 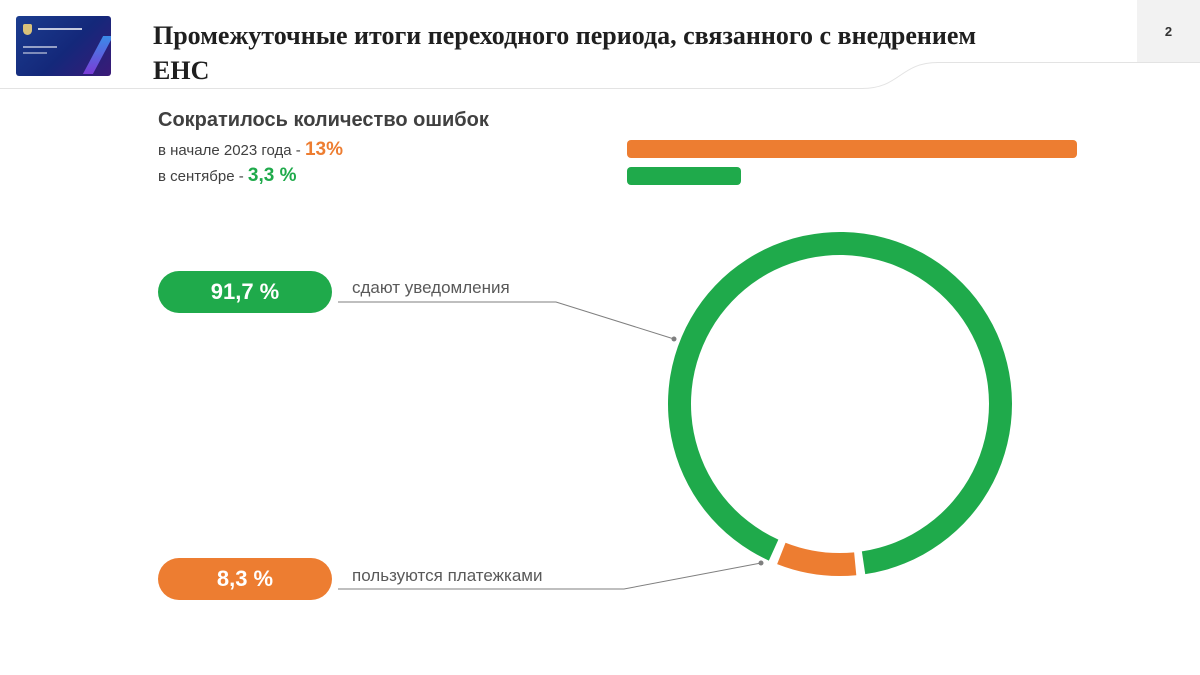 What do you see at coordinates (245, 292) in the screenshot?
I see `notifications-share-pill: 91,7 %` at bounding box center [245, 292].